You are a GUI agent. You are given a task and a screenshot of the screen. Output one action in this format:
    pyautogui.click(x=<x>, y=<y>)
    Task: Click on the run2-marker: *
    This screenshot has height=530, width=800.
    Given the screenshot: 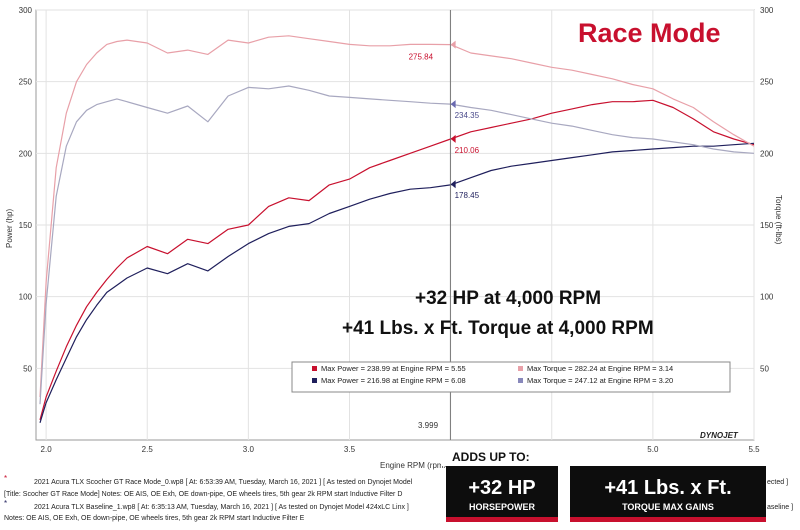 What is the action you would take?
    pyautogui.click(x=5, y=503)
    